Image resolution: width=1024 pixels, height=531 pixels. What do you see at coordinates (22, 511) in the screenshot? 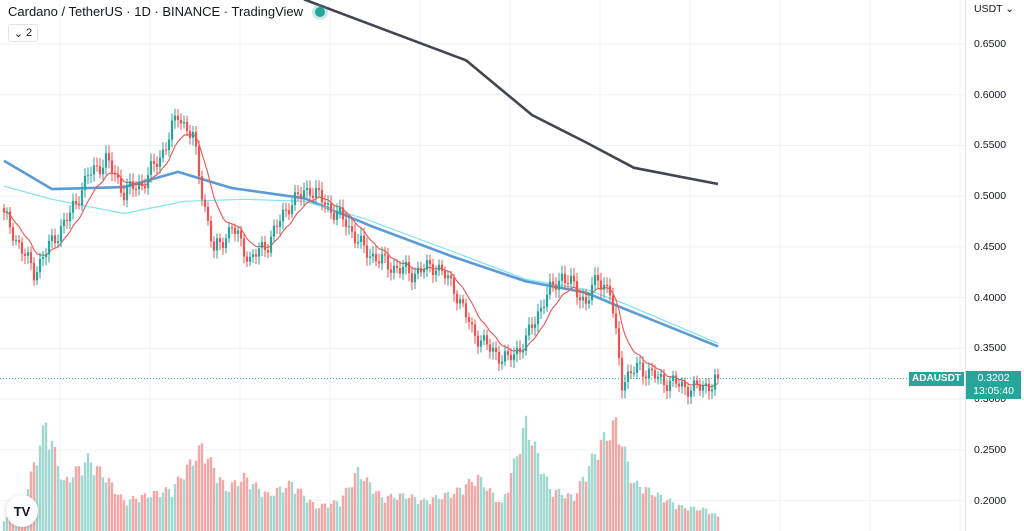
I see `tradingview-logo-icon: TV` at bounding box center [22, 511].